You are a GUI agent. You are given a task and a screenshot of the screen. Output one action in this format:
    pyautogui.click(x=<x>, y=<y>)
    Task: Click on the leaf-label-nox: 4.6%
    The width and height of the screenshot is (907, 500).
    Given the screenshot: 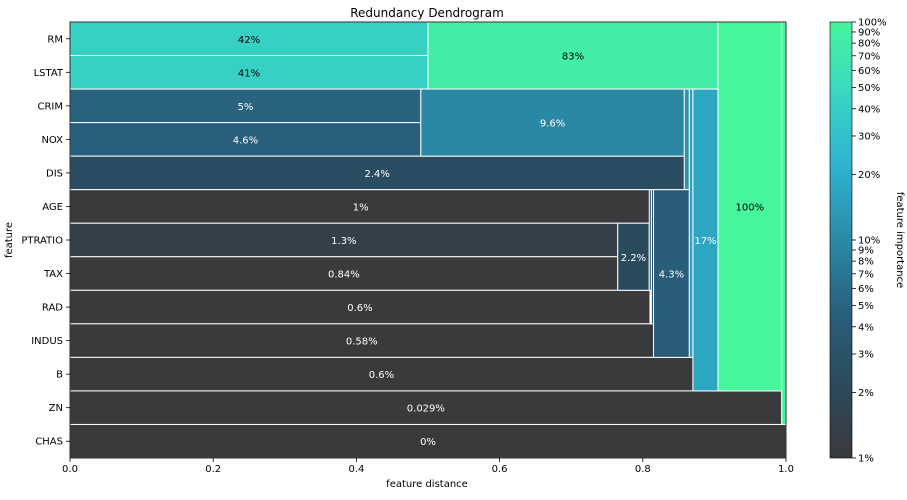 What is the action you would take?
    pyautogui.click(x=245, y=140)
    